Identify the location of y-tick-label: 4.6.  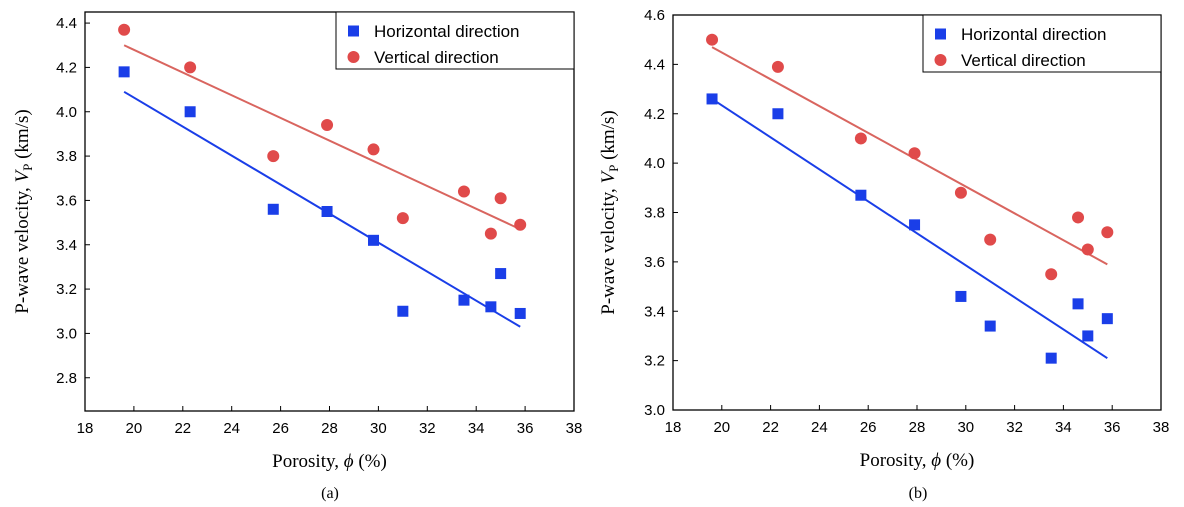
(654, 15).